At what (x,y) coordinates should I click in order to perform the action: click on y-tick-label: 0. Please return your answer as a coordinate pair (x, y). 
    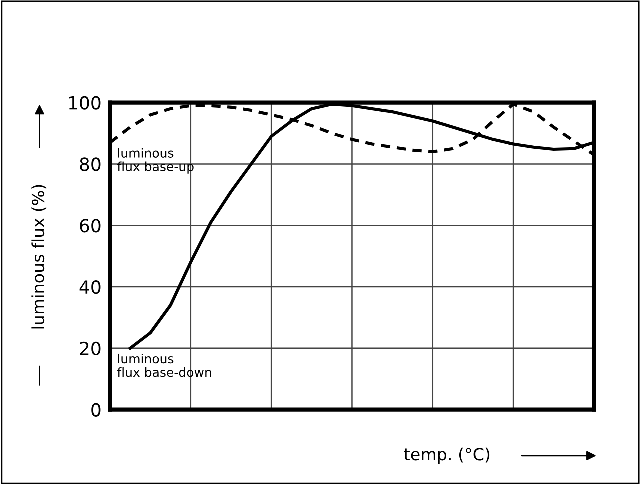
    Looking at the image, I should click on (96, 410).